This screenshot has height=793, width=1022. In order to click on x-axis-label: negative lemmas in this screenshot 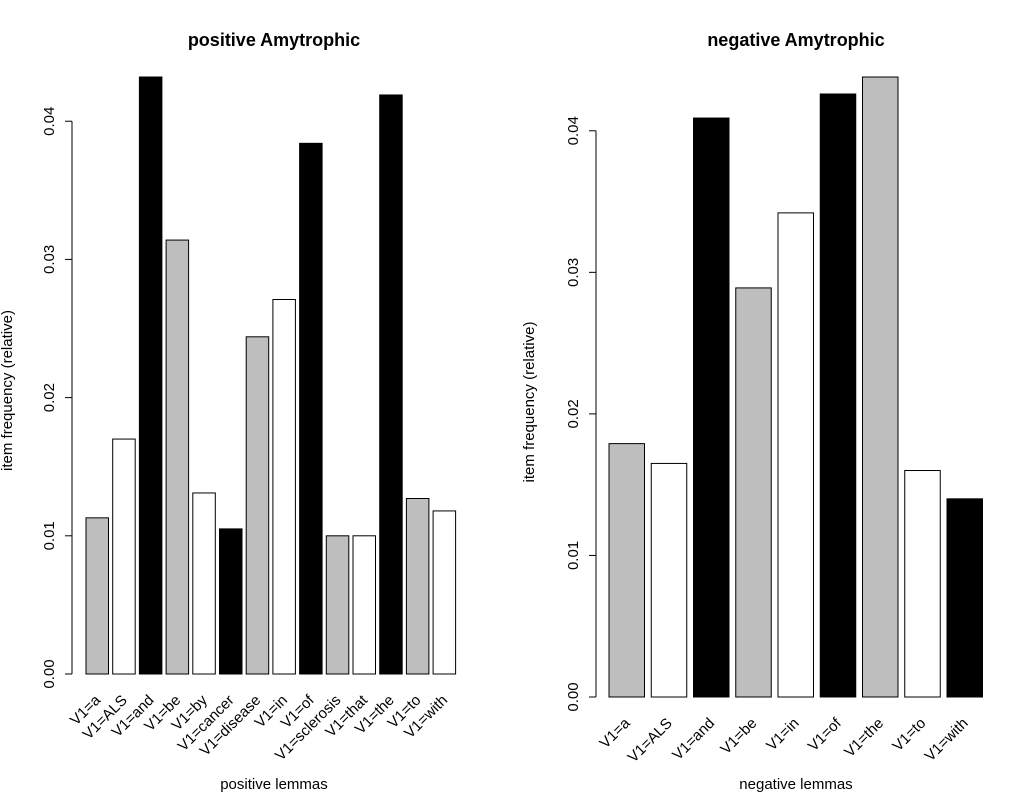, I will do `click(795, 784)`.